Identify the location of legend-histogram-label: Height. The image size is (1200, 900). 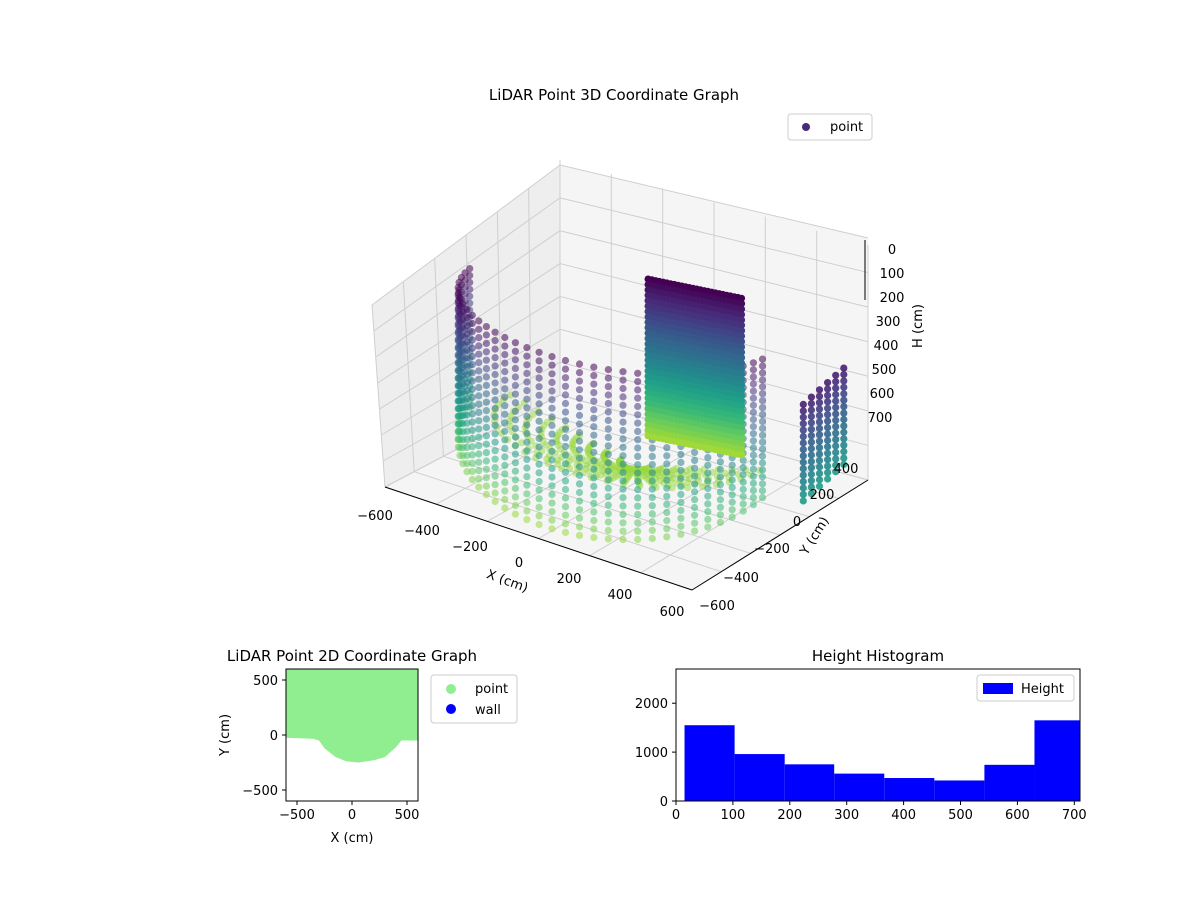
(1042, 689).